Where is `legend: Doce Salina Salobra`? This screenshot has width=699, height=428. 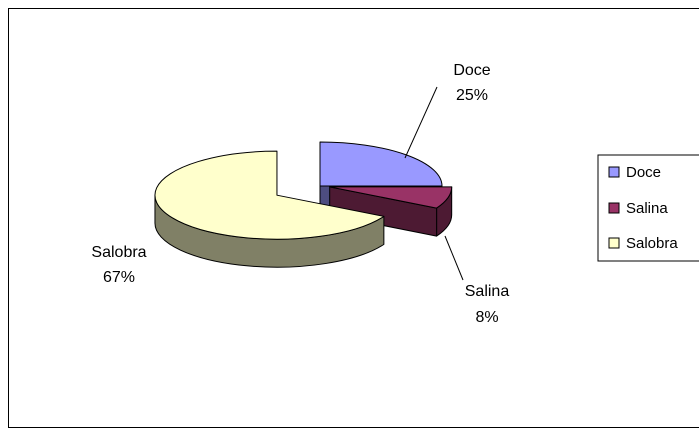
legend: Doce Salina Salobra is located at coordinates (648, 208).